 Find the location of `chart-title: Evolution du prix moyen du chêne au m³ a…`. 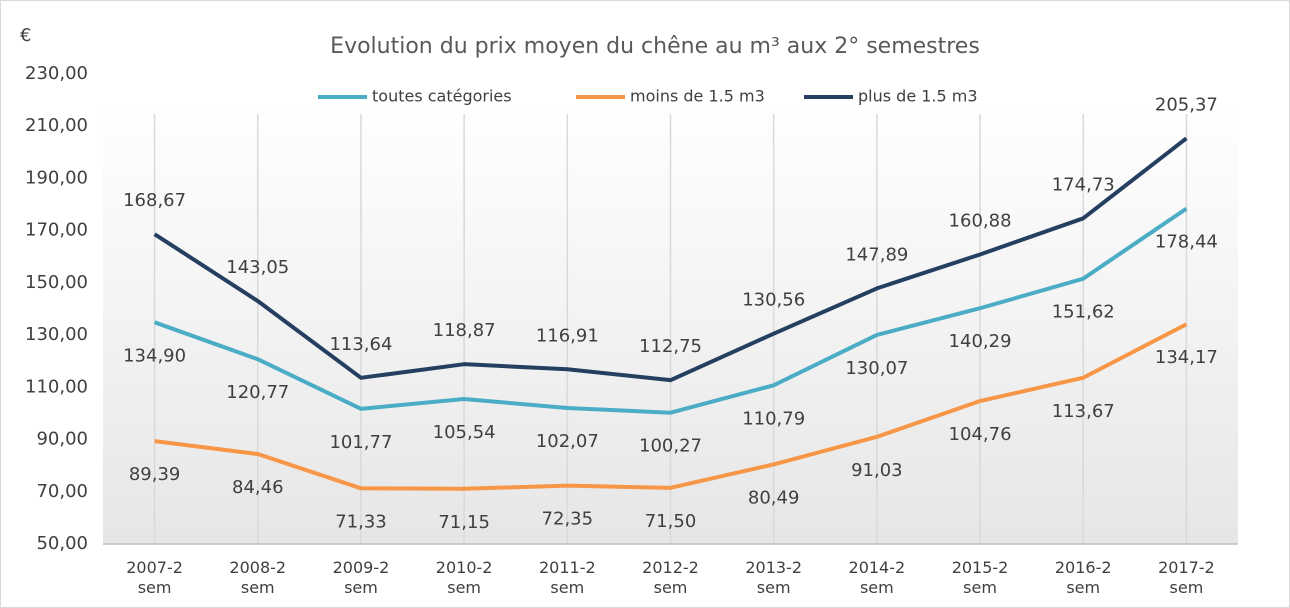

chart-title: Evolution du prix moyen du chêne au m³ a… is located at coordinates (655, 46).